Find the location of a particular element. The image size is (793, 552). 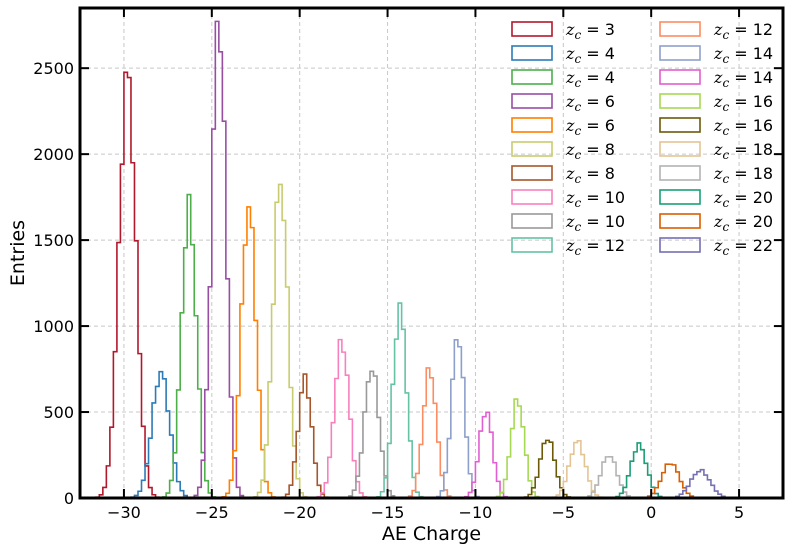

y-tick-label: 2500 is located at coordinates (53, 68).